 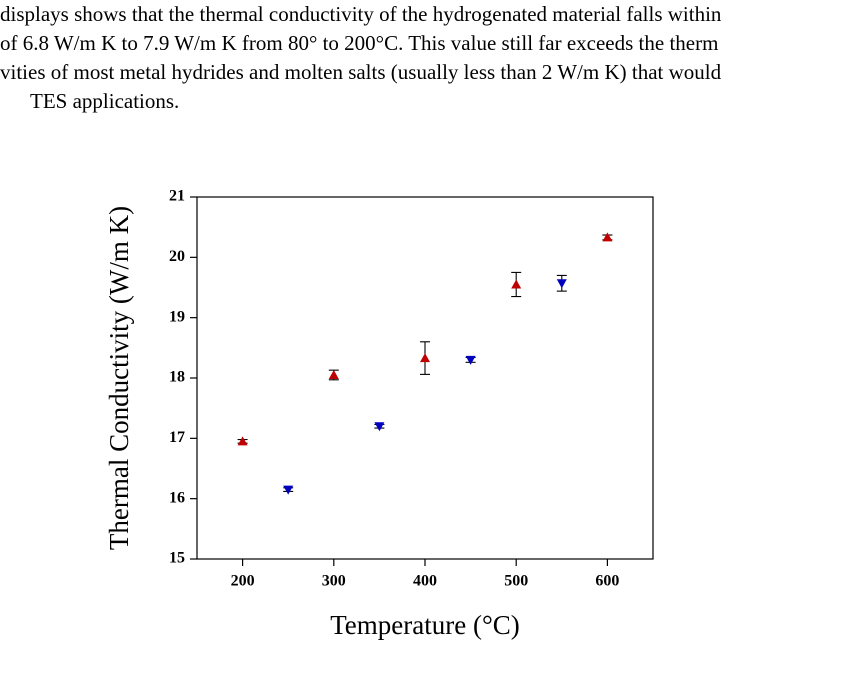 What do you see at coordinates (177, 196) in the screenshot?
I see `y-tick-label: 21` at bounding box center [177, 196].